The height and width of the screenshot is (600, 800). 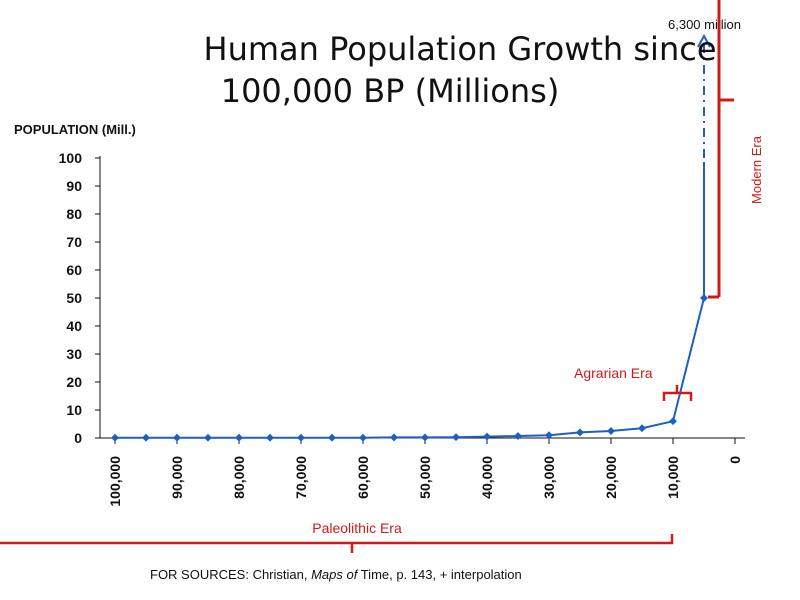 What do you see at coordinates (74, 186) in the screenshot?
I see `y-tick-label: 90` at bounding box center [74, 186].